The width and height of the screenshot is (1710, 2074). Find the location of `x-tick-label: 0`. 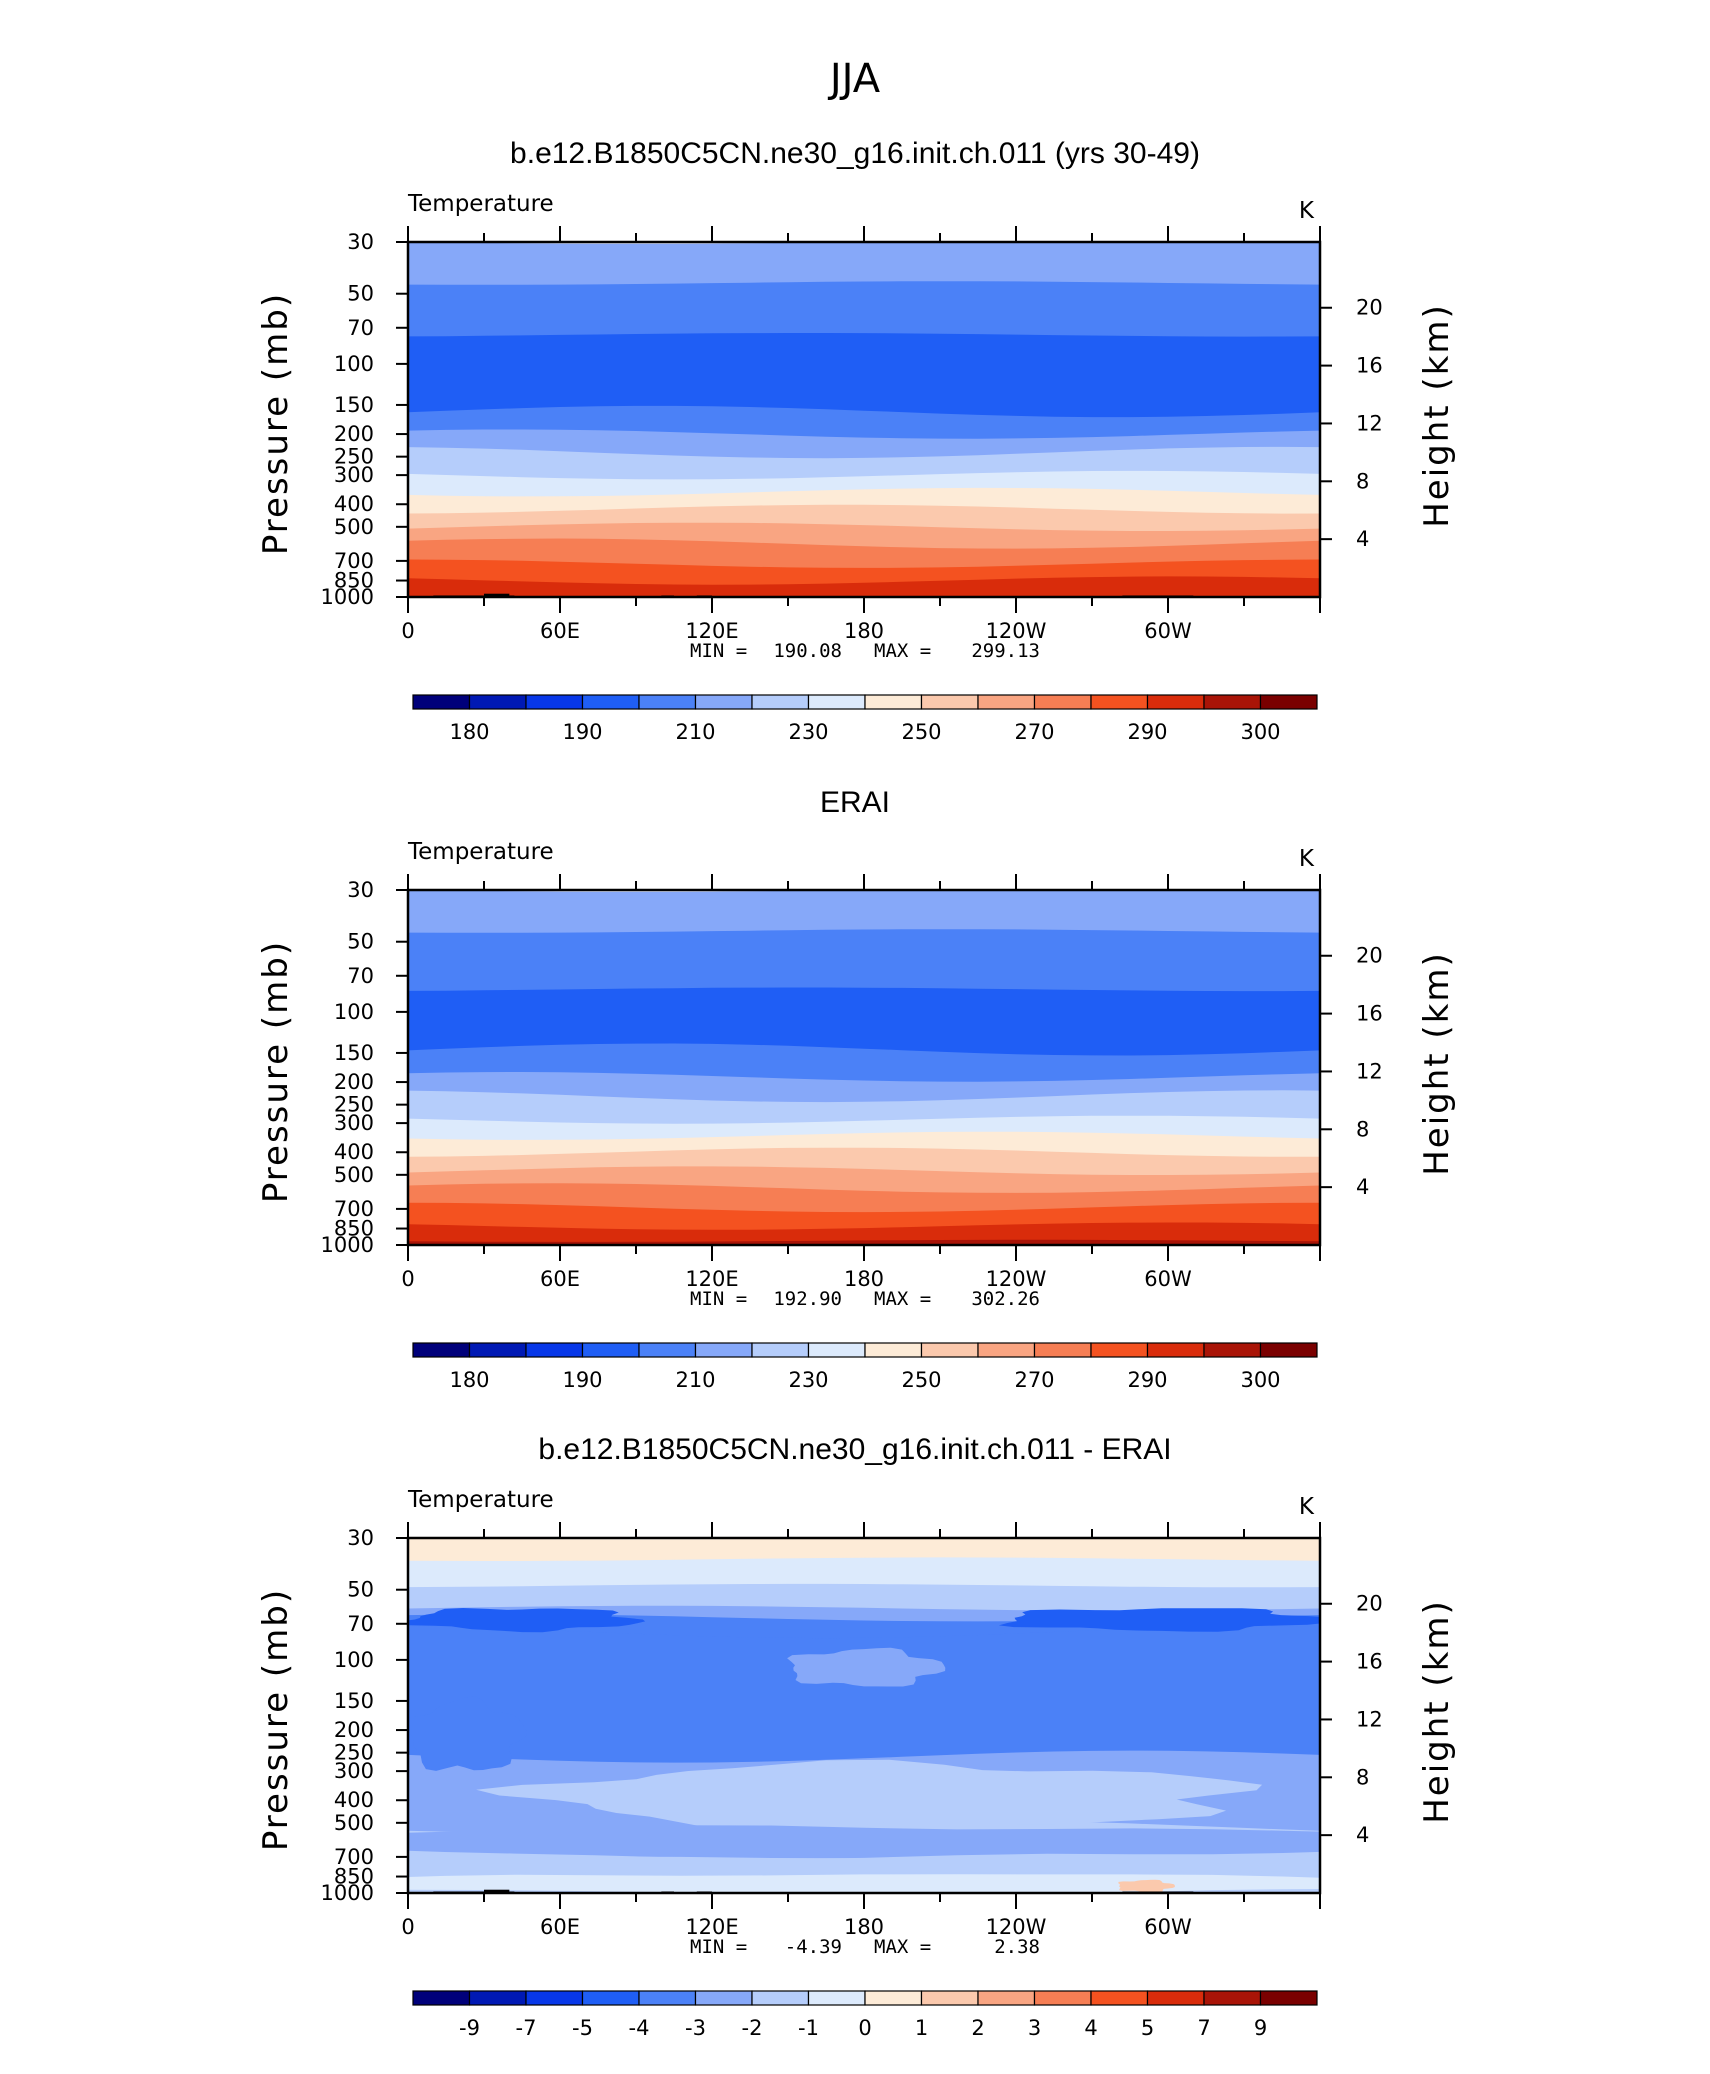

x-tick-label: 0 is located at coordinates (407, 1279).